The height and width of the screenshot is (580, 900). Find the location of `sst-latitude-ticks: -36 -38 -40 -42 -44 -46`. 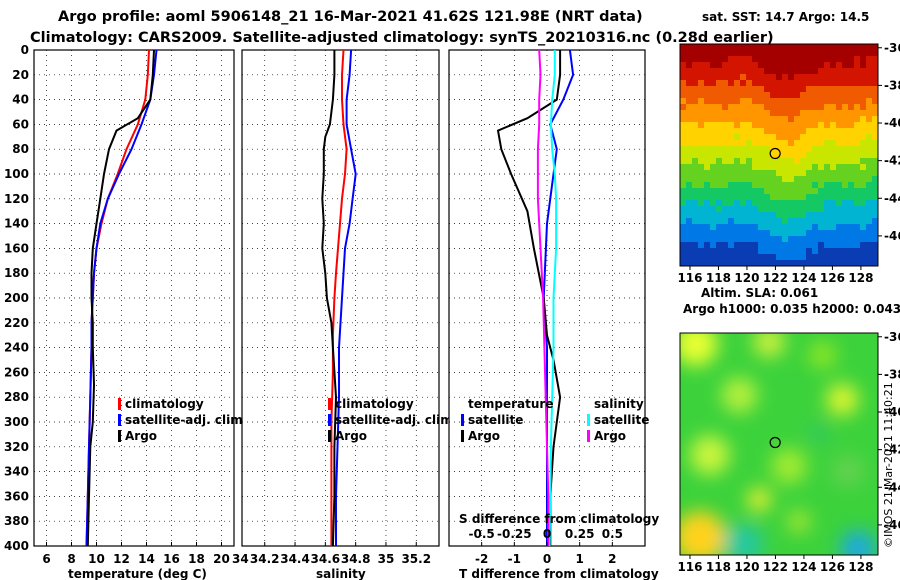

sst-latitude-ticks: -36 -38 -40 -42 -44 -46 is located at coordinates (889, 142).